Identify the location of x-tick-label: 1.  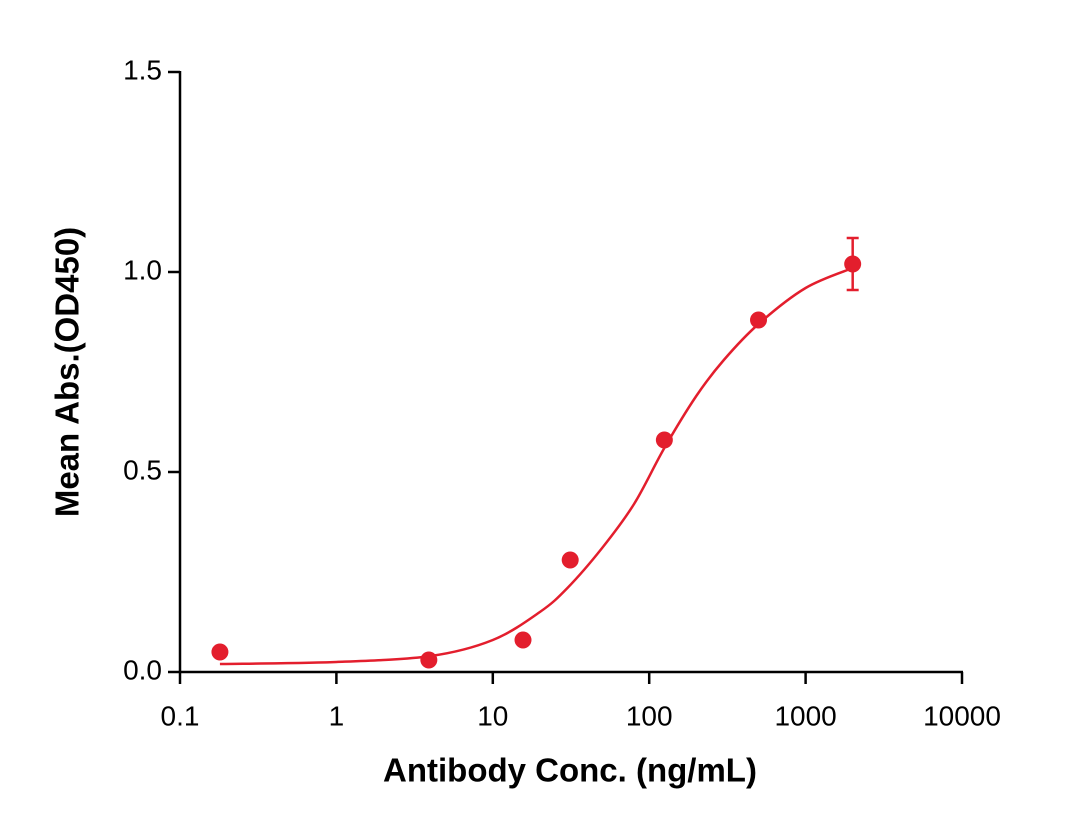
(337, 715).